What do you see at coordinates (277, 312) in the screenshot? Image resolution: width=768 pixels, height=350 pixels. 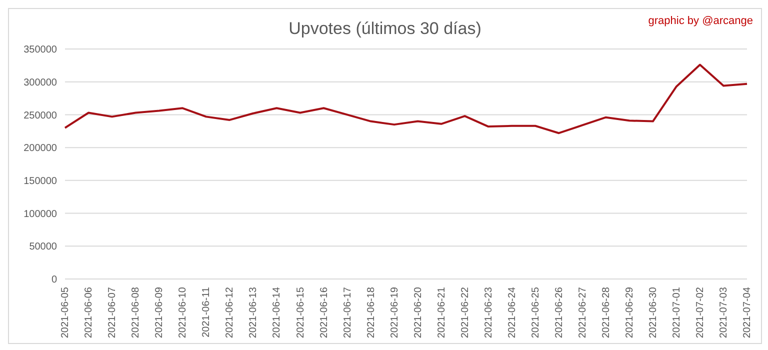 I see `x-tick-label: 2021-06-14` at bounding box center [277, 312].